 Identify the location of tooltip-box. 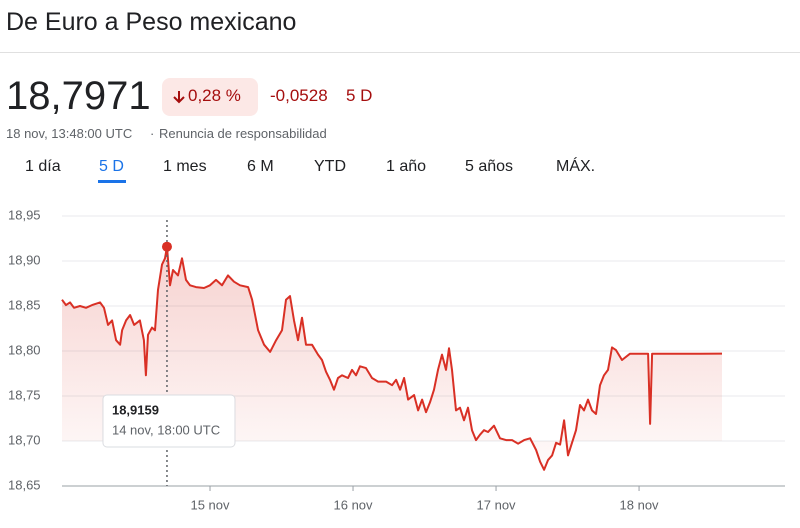
(169, 421).